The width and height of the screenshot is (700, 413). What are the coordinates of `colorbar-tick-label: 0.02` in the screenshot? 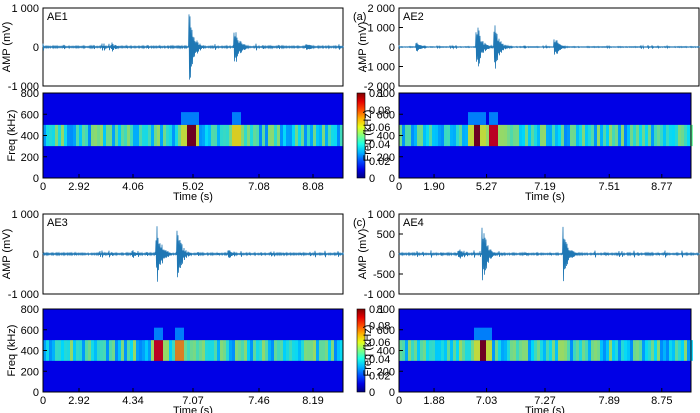 It's located at (379, 376).